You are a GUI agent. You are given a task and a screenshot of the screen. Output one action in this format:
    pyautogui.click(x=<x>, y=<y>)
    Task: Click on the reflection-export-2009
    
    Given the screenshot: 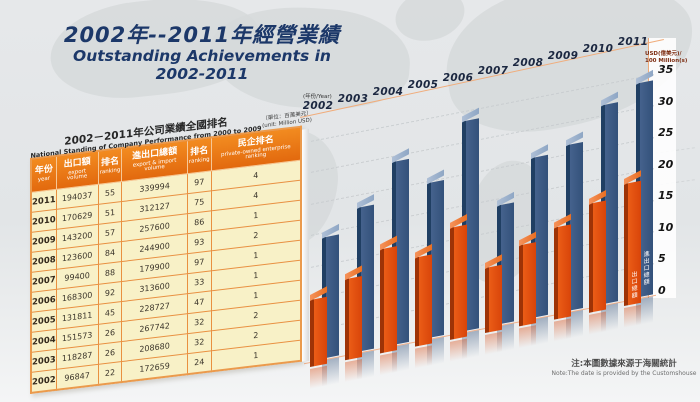 What is the action you would take?
    pyautogui.click(x=563, y=329)
    